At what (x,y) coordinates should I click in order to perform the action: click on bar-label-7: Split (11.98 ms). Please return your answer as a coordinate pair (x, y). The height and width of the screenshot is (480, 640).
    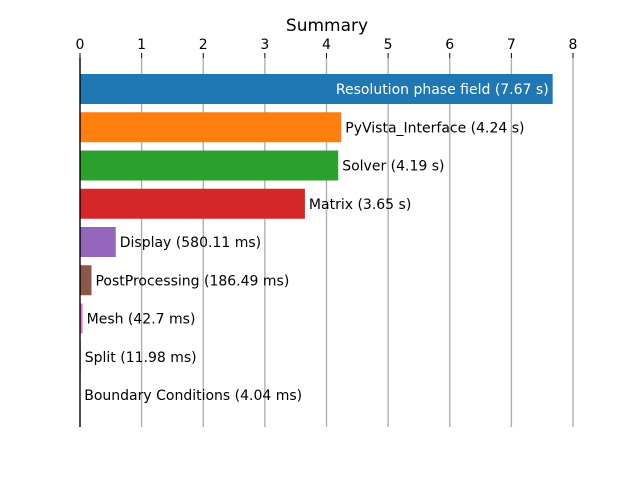
    Looking at the image, I should click on (141, 358).